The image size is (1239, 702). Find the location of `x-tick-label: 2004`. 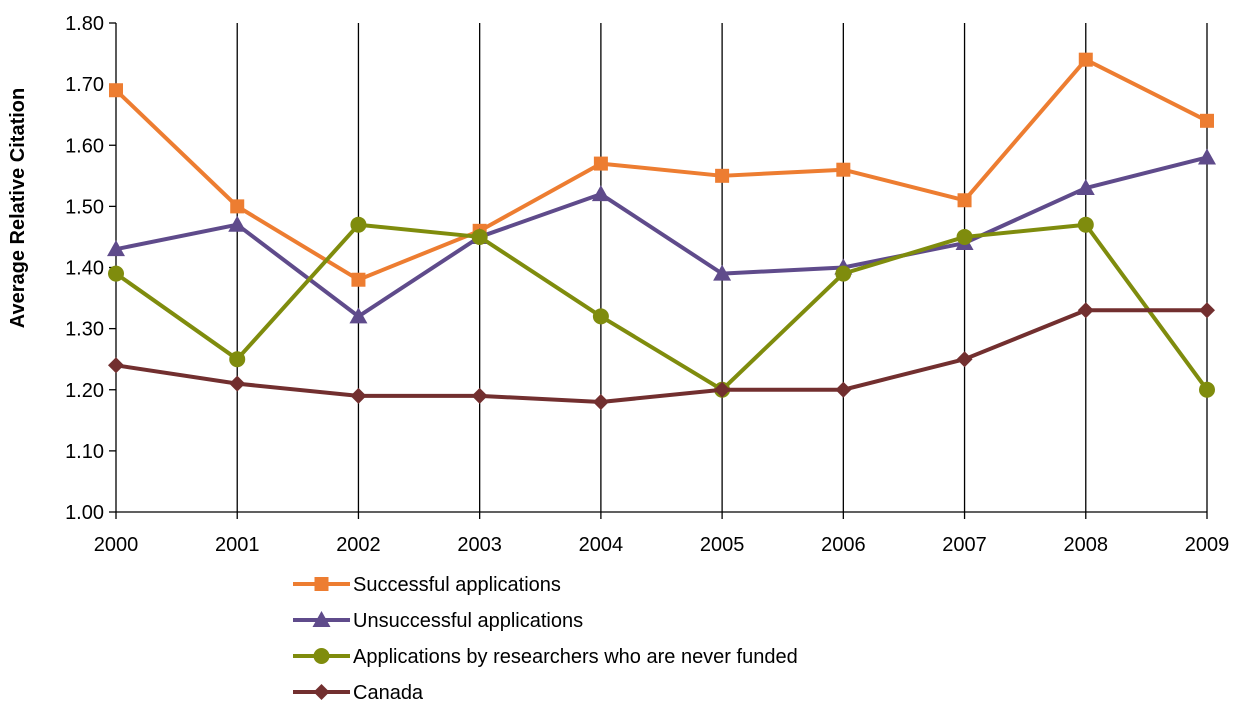

x-tick-label: 2004 is located at coordinates (601, 545).